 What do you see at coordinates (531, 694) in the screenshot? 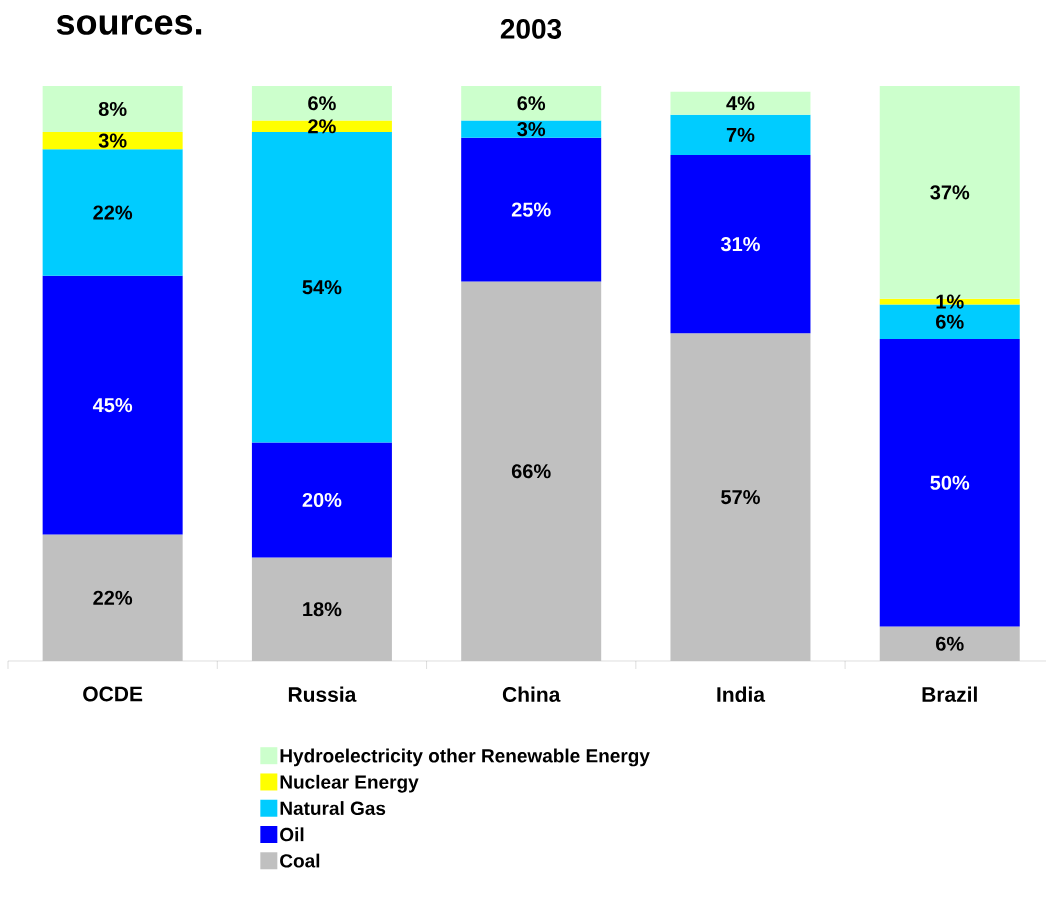
I see `x-tick-label: China` at bounding box center [531, 694].